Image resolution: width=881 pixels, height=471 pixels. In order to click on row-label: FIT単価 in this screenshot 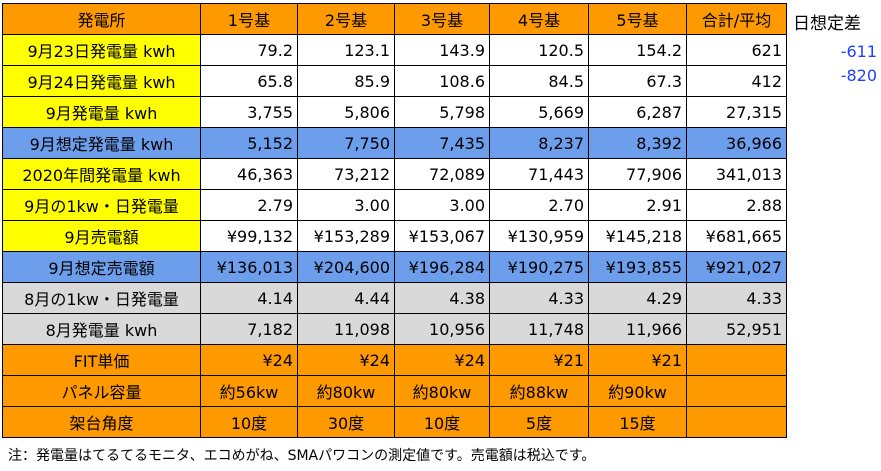, I will do `click(101, 360)`.